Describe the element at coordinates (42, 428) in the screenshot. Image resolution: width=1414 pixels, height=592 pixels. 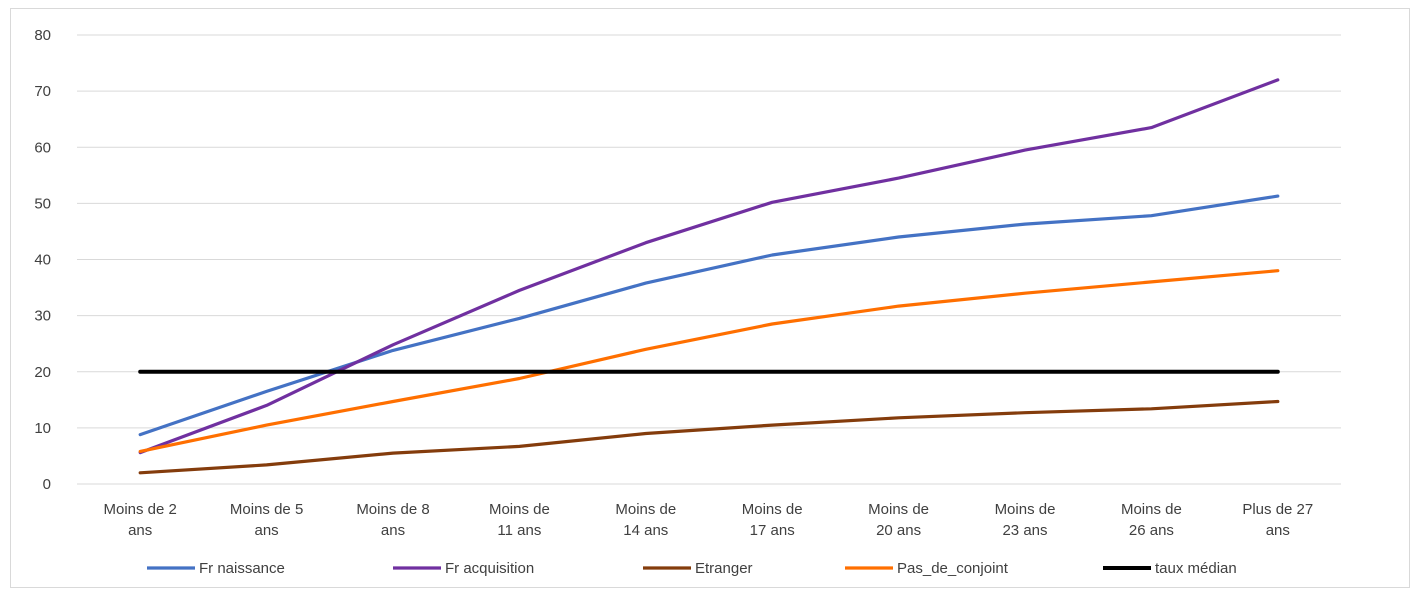
I see `y-tick-label: 10` at that location.